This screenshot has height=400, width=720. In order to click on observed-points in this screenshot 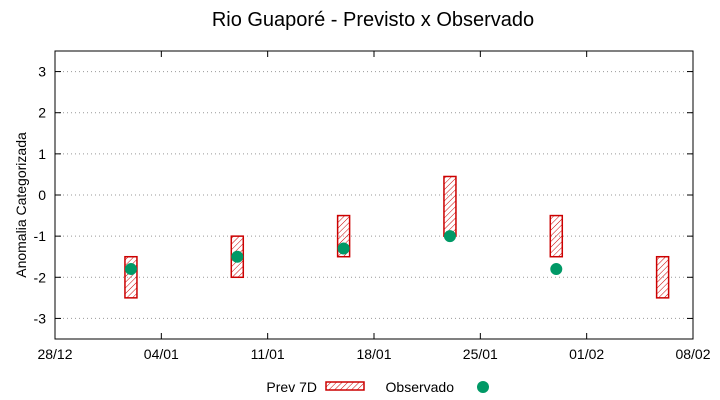, I will do `click(343, 253)`.